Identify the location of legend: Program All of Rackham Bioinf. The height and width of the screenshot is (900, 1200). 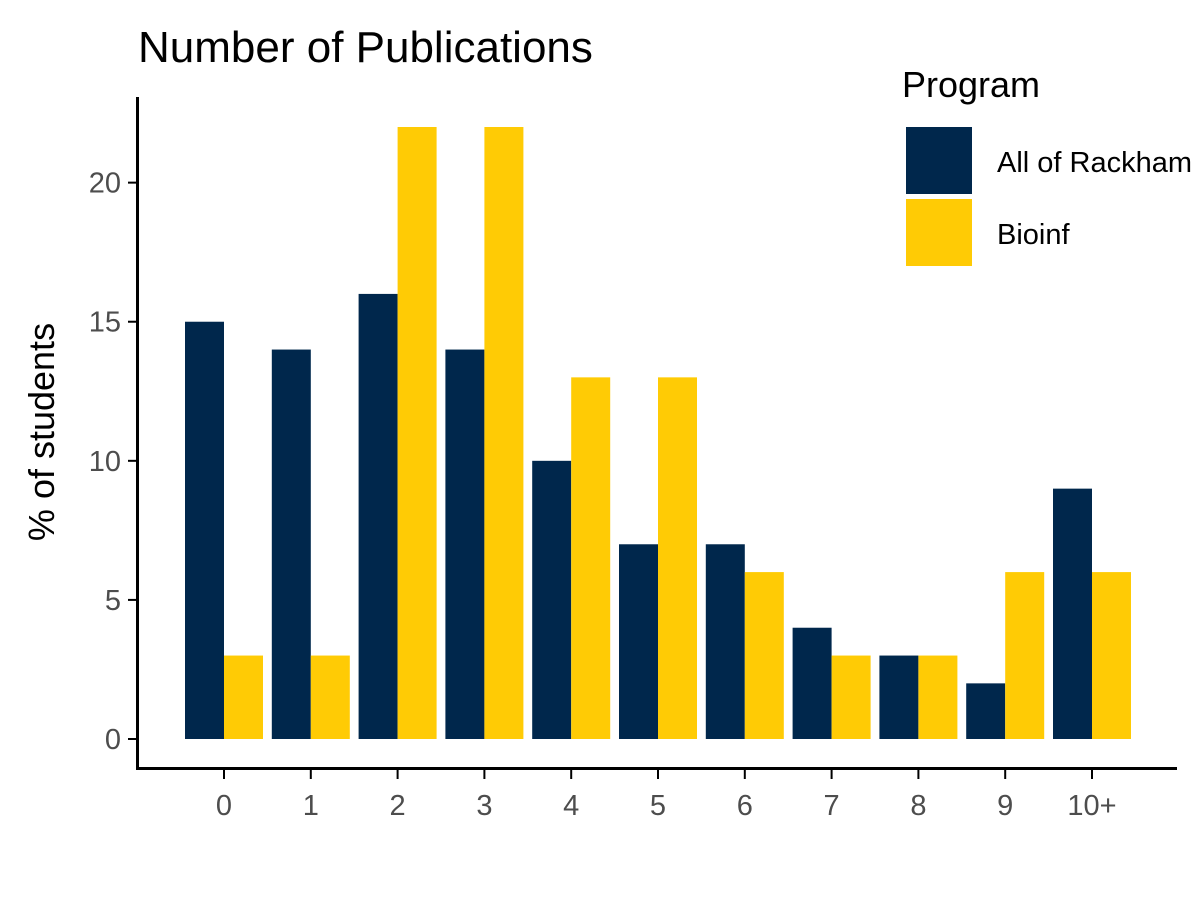
(1047, 165).